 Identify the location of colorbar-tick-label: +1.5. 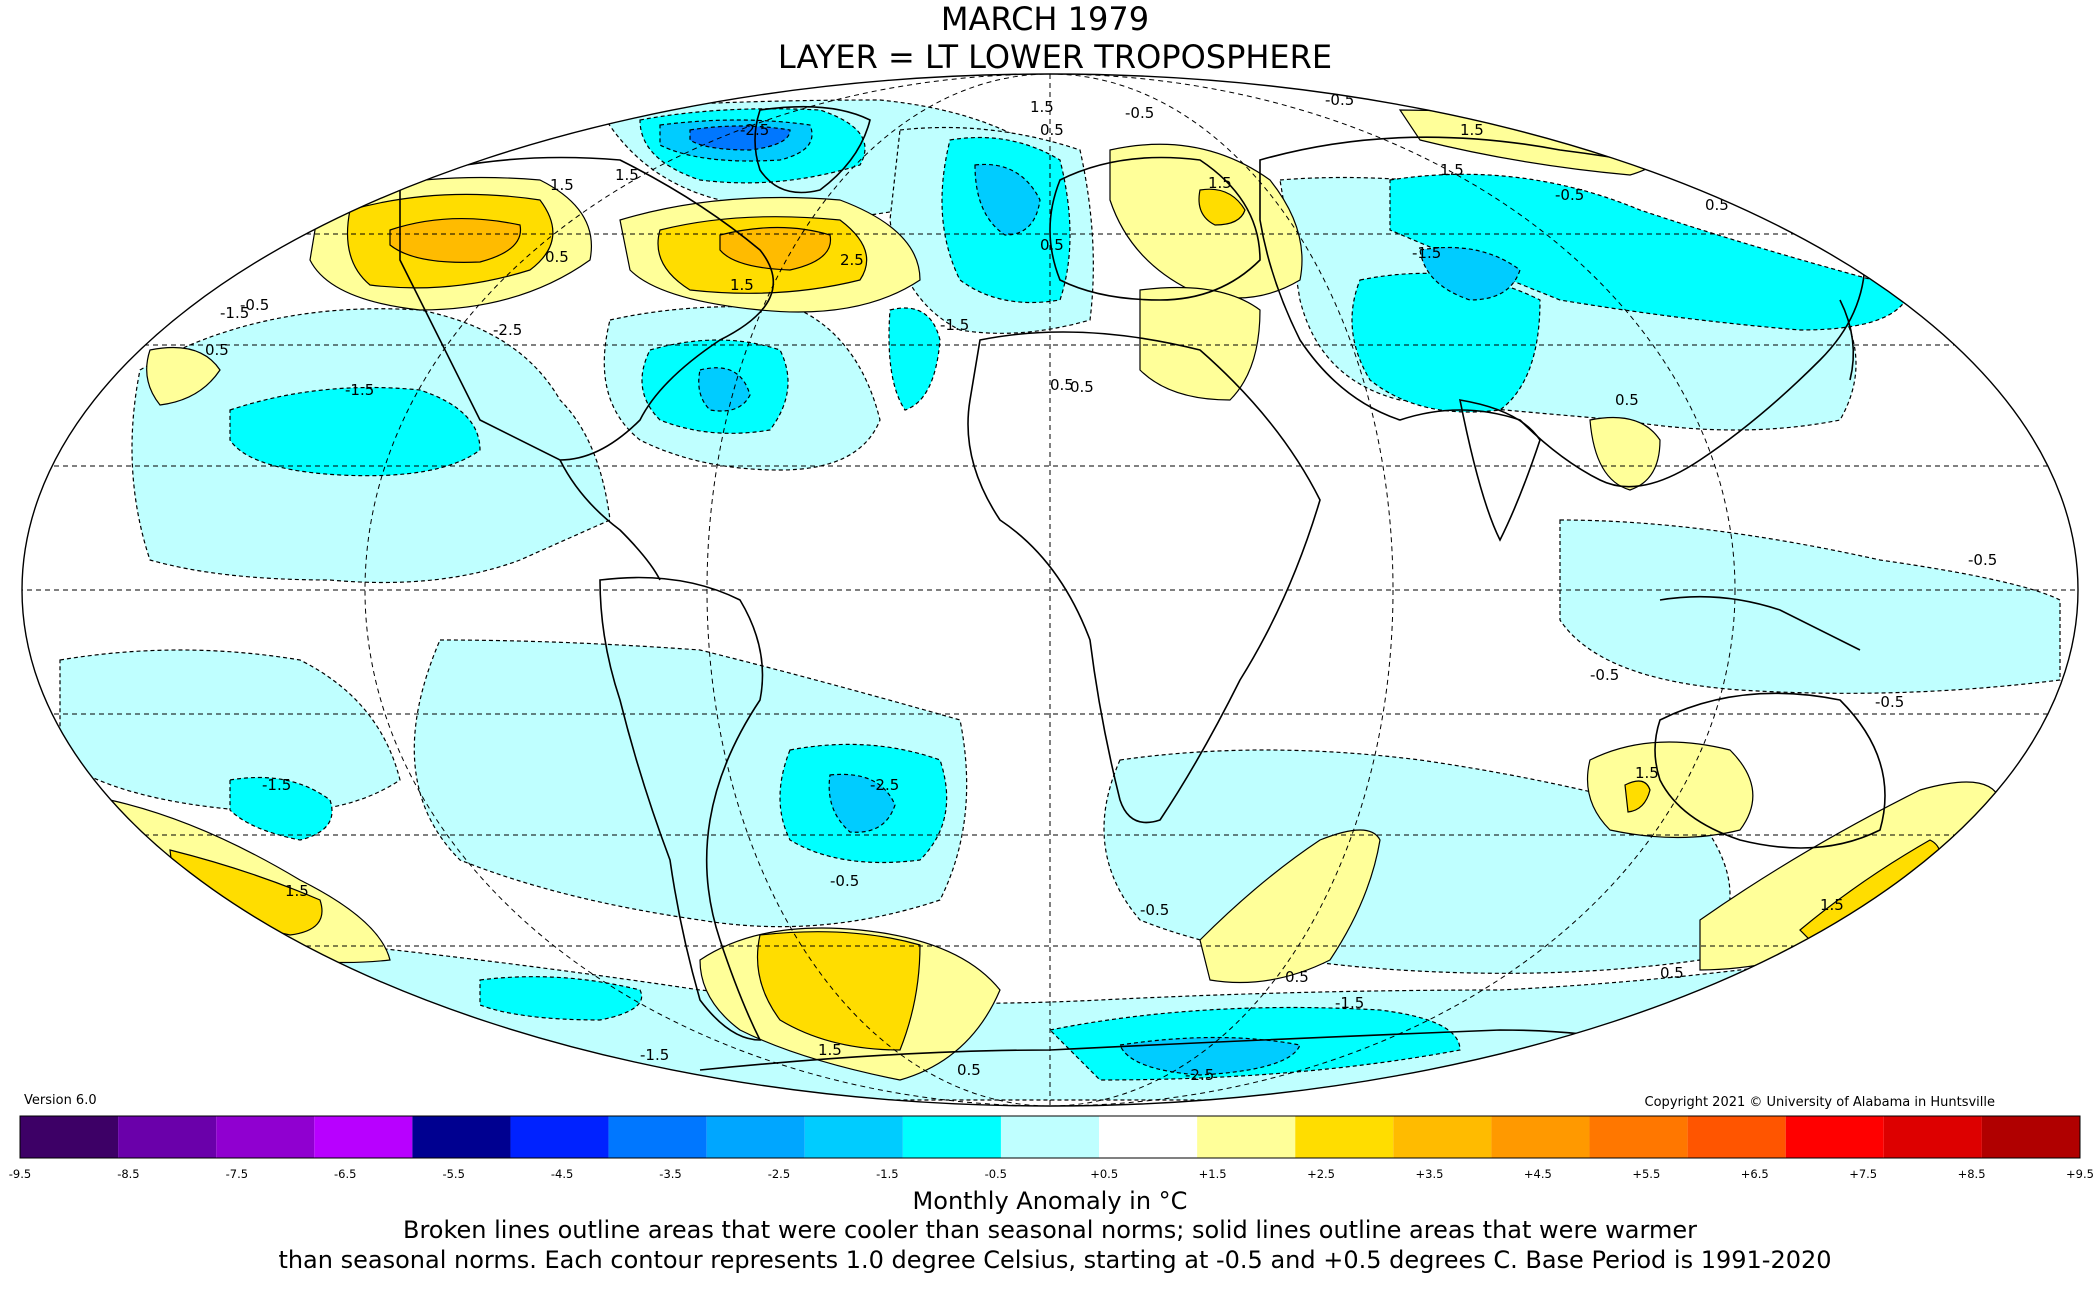
(1213, 1174).